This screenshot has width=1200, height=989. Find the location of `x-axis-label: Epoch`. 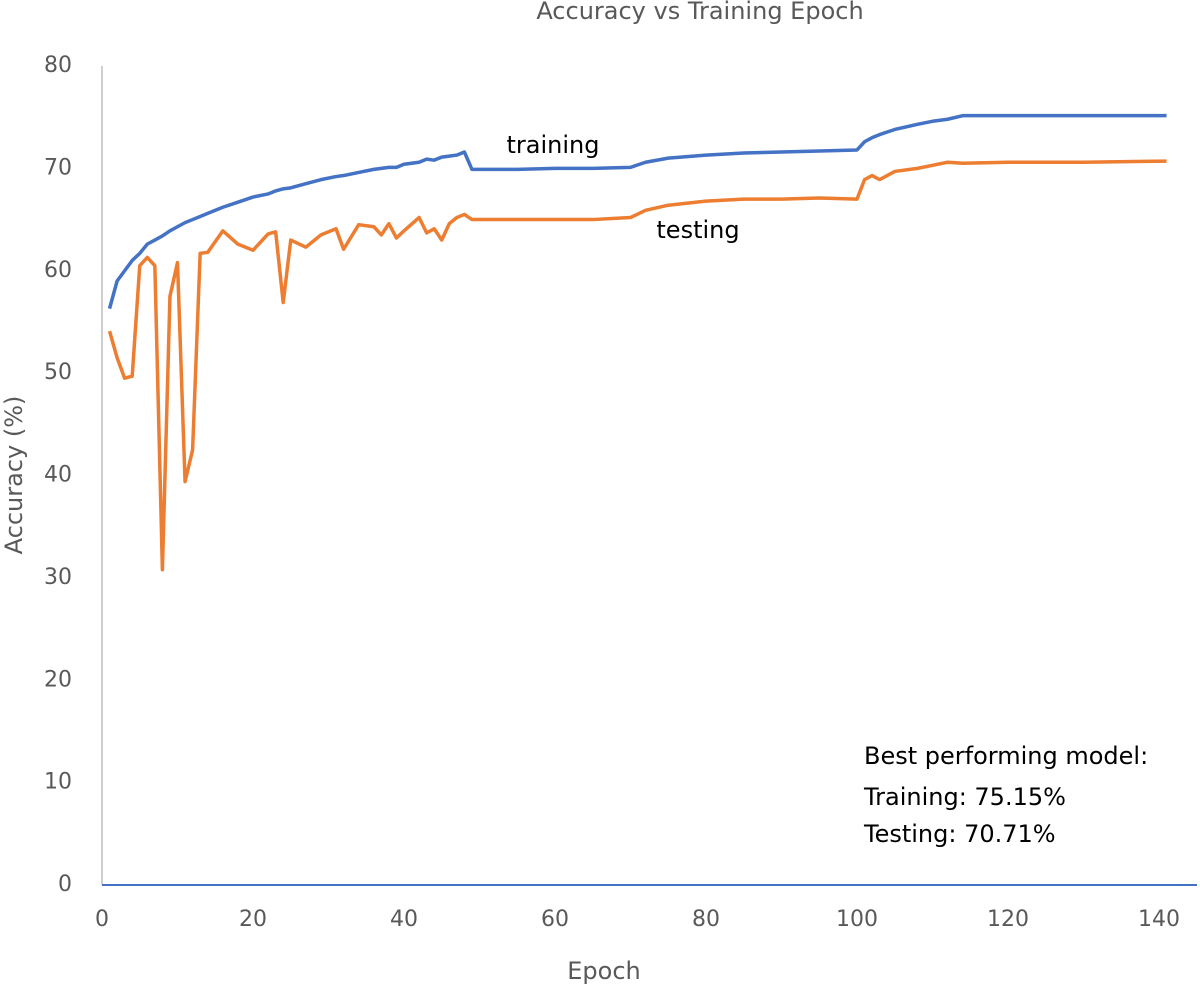

x-axis-label: Epoch is located at coordinates (604, 971).